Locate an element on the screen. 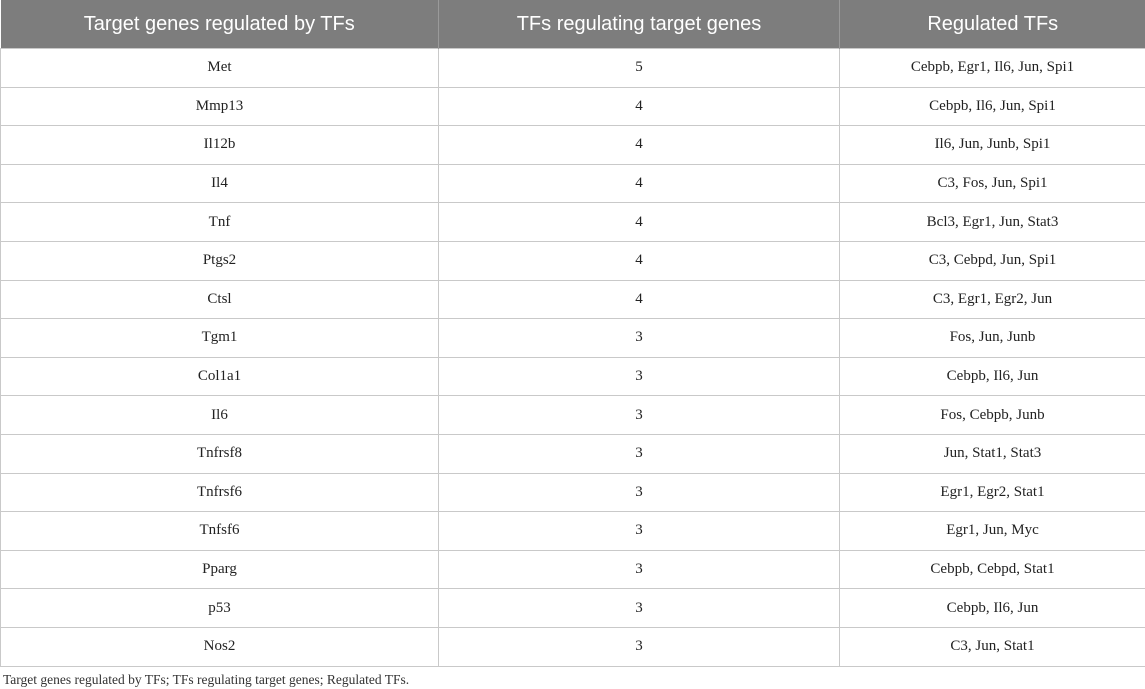 This screenshot has width=1145, height=689. cell-target-gene: p53 is located at coordinates (219, 608).